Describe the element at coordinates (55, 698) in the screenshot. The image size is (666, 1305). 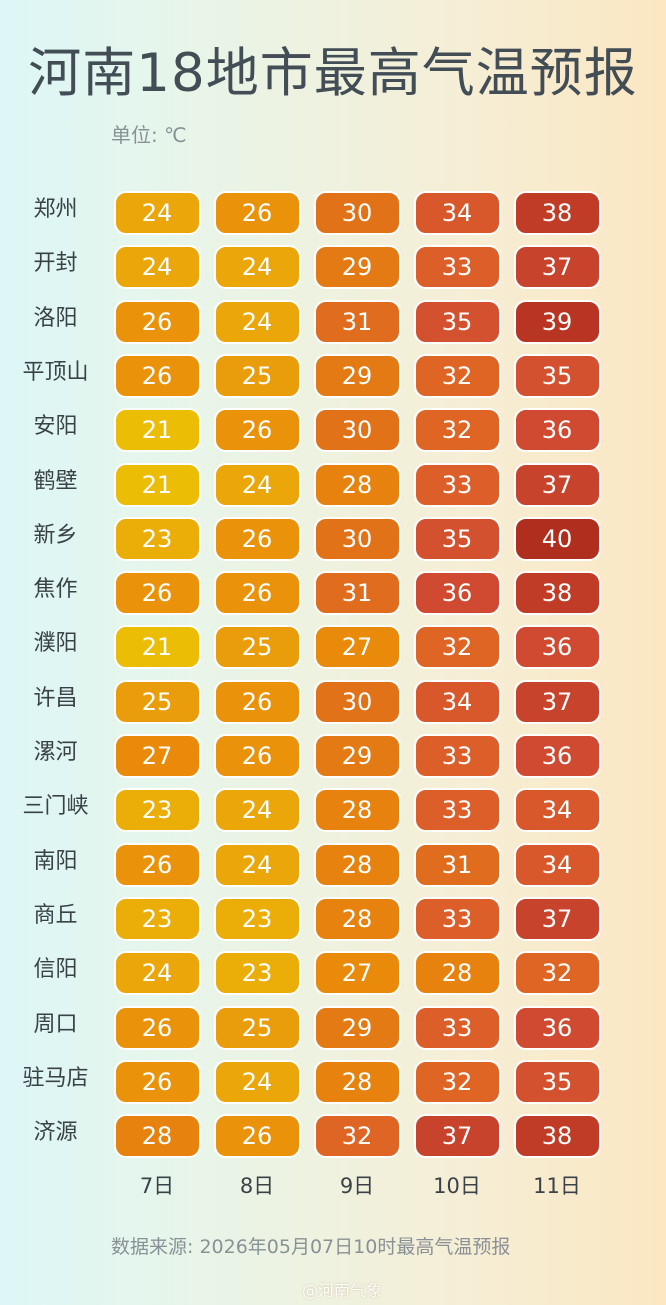
I see `row-label: 许昌` at that location.